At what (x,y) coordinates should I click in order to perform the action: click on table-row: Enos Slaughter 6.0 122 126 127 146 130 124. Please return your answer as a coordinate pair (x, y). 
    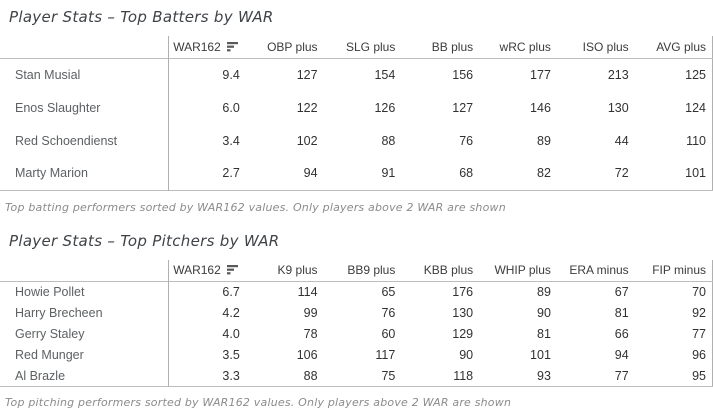
    Looking at the image, I should click on (356, 107).